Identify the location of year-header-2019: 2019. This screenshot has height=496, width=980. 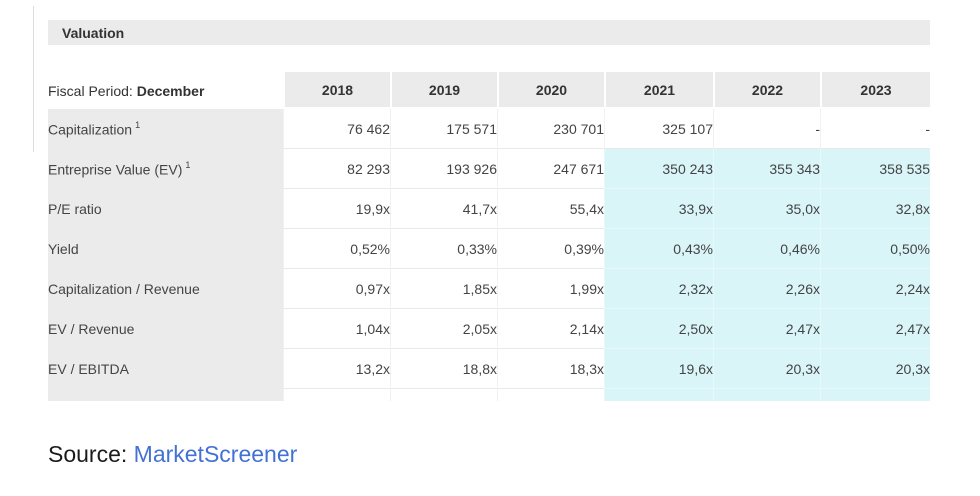
(443, 90).